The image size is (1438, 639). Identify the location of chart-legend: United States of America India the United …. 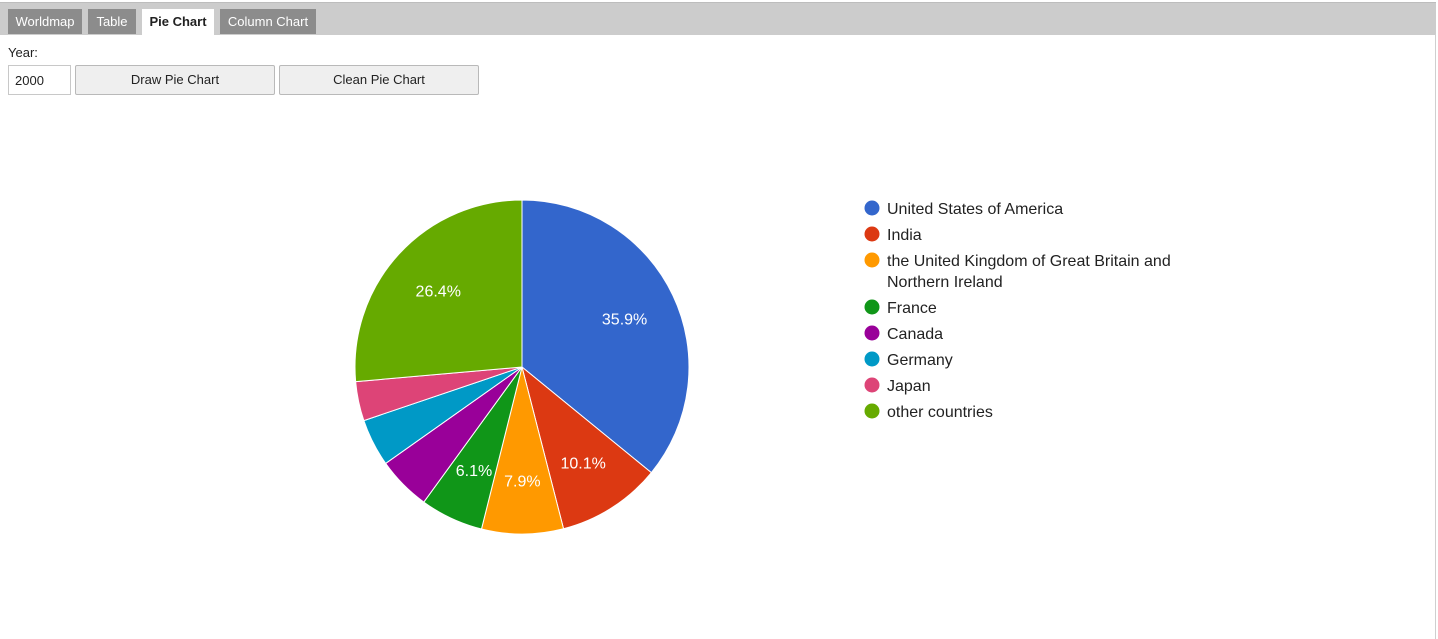
(1017, 310).